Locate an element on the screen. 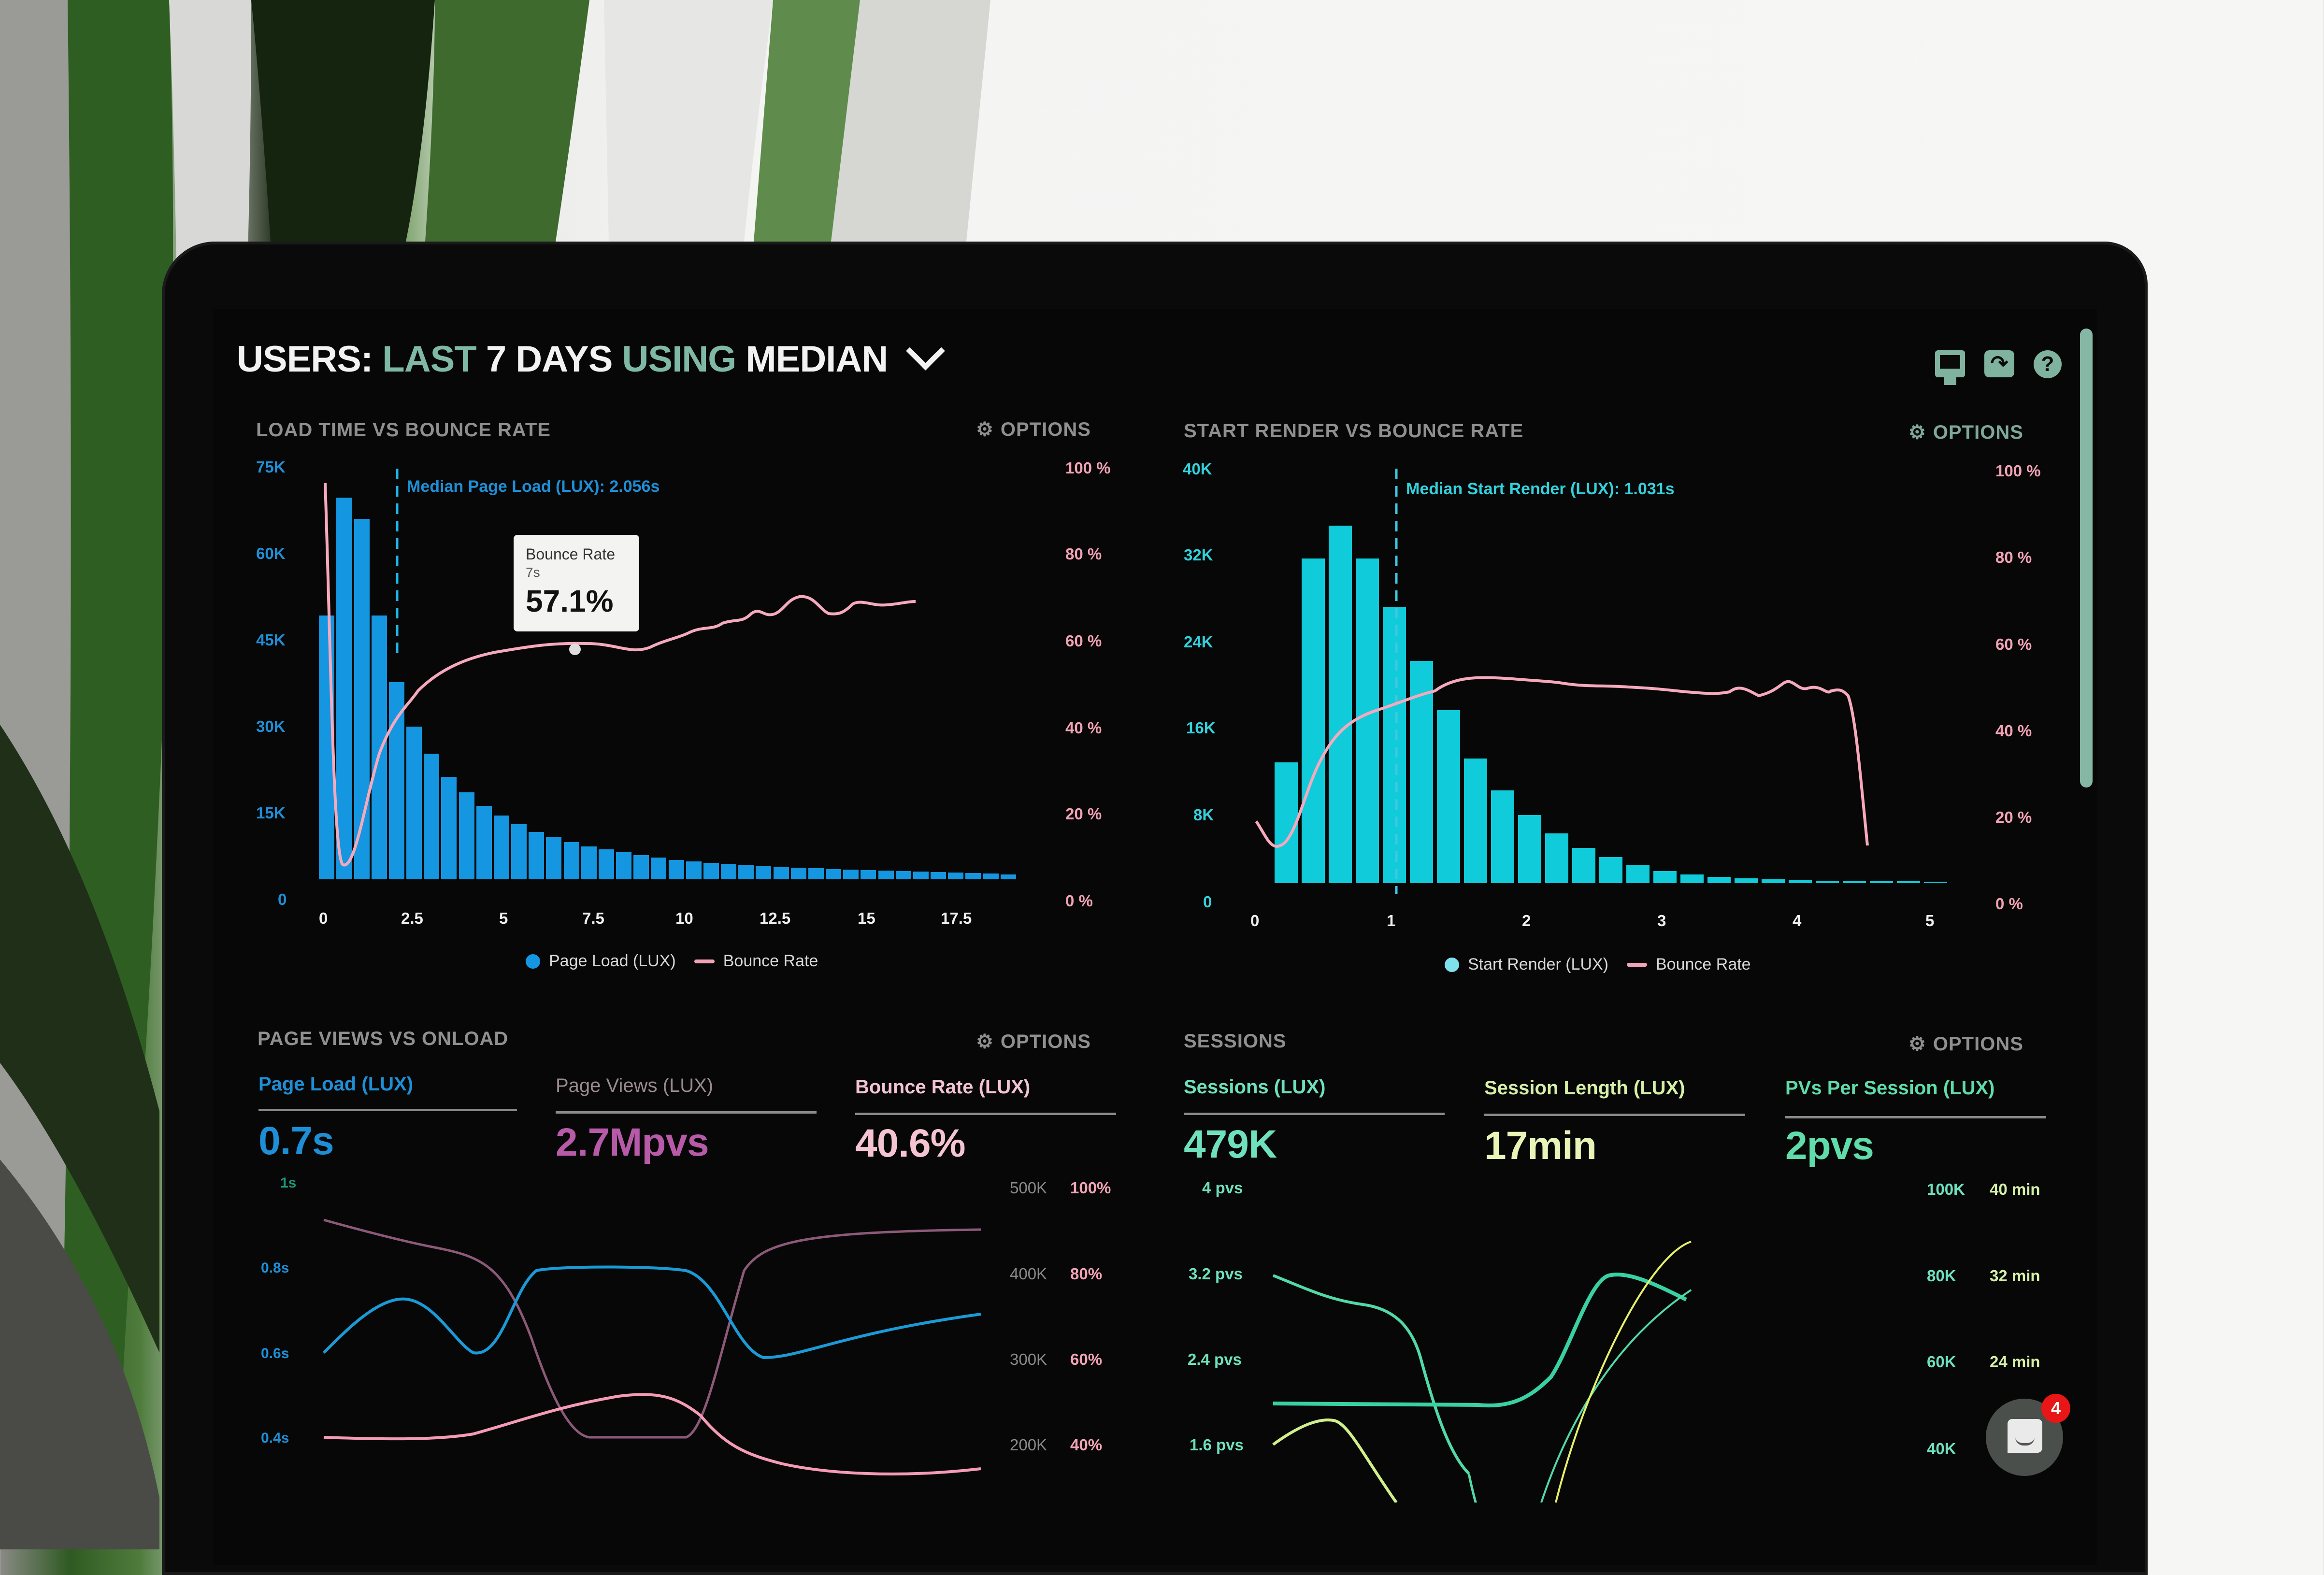 This screenshot has width=2324, height=1575. y-mid-tick: 60K is located at coordinates (1942, 1362).